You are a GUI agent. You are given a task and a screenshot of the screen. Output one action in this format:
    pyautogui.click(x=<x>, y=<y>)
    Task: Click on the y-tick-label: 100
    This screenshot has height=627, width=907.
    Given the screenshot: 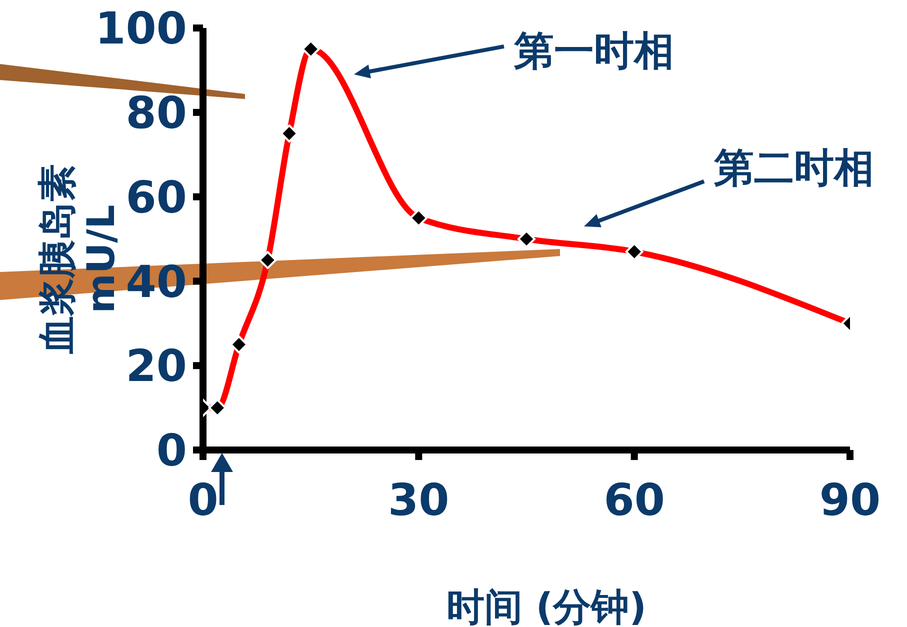 What is the action you would take?
    pyautogui.click(x=141, y=29)
    